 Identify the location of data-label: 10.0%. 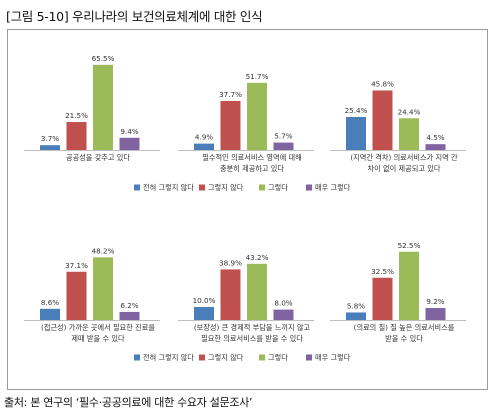
(204, 300).